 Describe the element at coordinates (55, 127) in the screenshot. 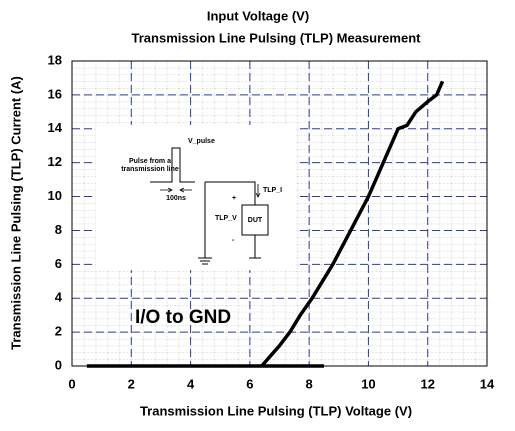

I see `y-tick-label: 14` at that location.